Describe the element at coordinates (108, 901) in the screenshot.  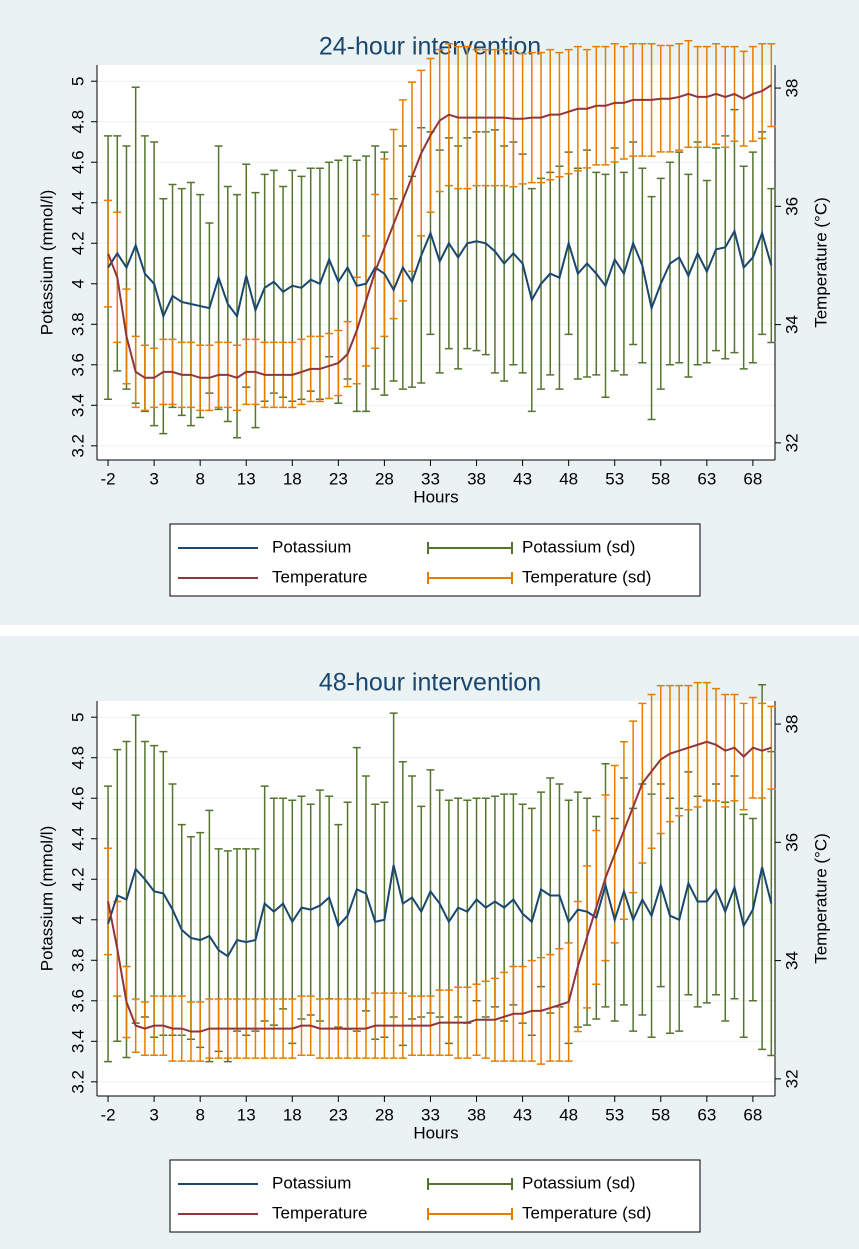
I see `error-bar` at that location.